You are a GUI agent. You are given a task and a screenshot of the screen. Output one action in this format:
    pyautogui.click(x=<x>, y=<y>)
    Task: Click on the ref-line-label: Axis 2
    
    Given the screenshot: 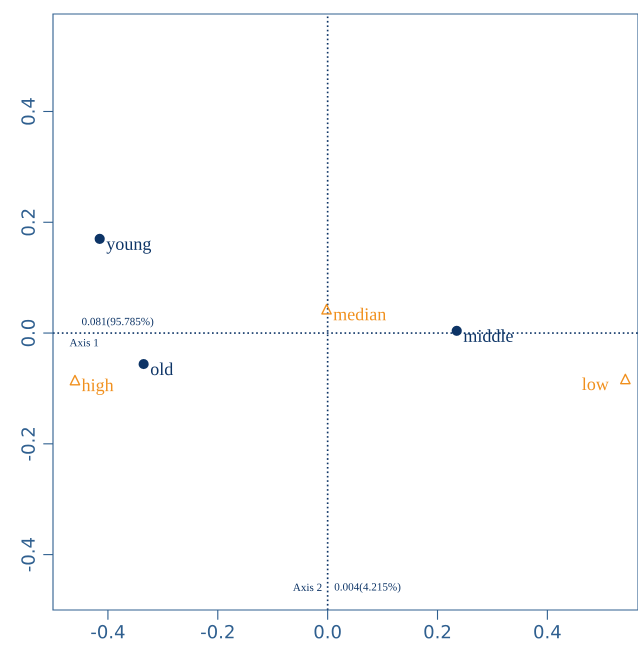 What is the action you would take?
    pyautogui.click(x=307, y=588)
    